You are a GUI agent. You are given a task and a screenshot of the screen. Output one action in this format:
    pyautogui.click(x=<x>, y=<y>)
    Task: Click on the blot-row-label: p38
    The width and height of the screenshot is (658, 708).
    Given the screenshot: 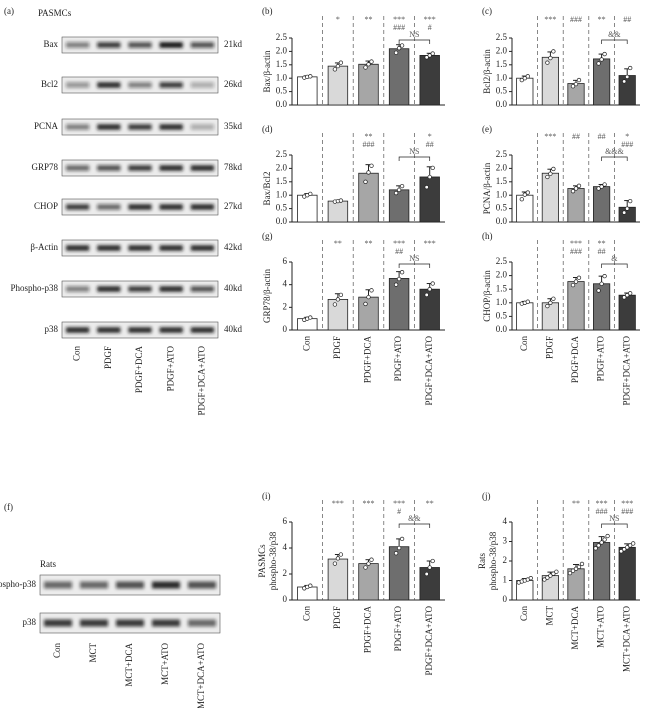 What is the action you would take?
    pyautogui.click(x=52, y=329)
    